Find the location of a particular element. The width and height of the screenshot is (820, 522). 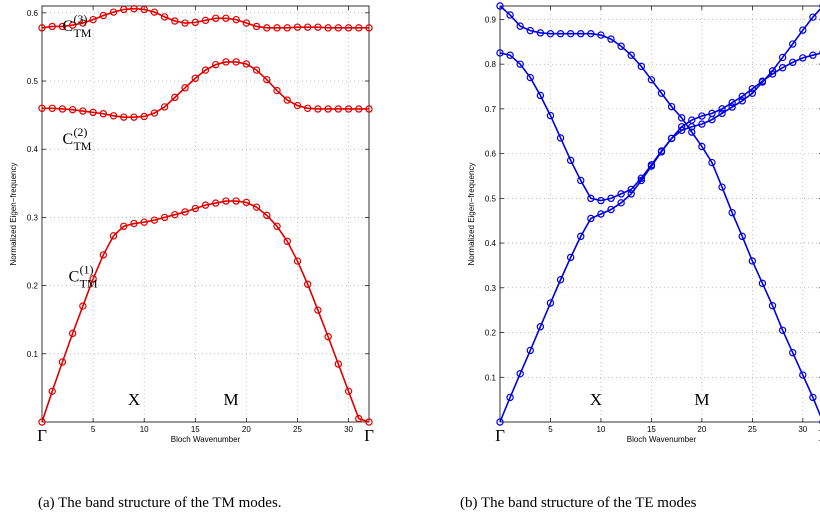

x-tick-label: 30 is located at coordinates (802, 429).